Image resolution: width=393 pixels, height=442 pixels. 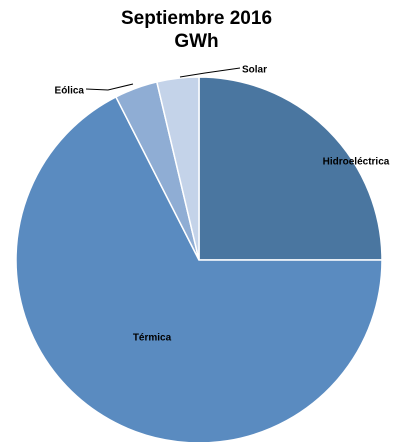 I want to click on slice-label-hidroelectrica: Hidroeléctrica, so click(x=356, y=162).